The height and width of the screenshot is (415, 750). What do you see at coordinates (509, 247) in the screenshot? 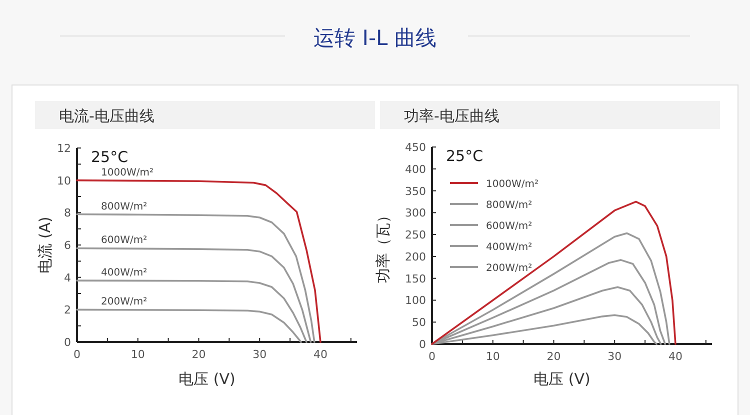
I see `legend-label: 400W/m²` at bounding box center [509, 247].